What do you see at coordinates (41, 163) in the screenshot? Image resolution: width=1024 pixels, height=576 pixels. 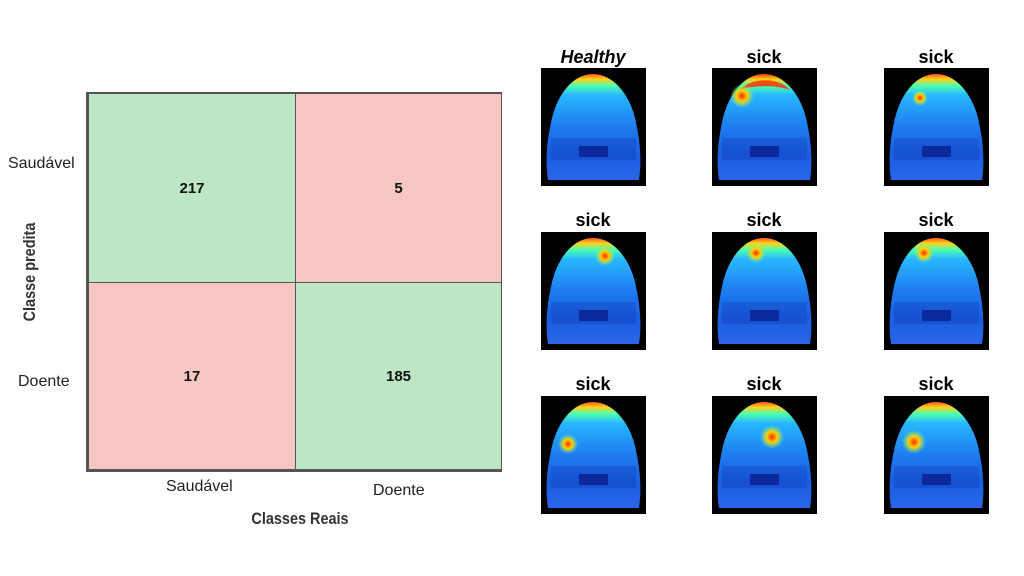 I see `y-tick-label-saudavel: Saudável` at bounding box center [41, 163].